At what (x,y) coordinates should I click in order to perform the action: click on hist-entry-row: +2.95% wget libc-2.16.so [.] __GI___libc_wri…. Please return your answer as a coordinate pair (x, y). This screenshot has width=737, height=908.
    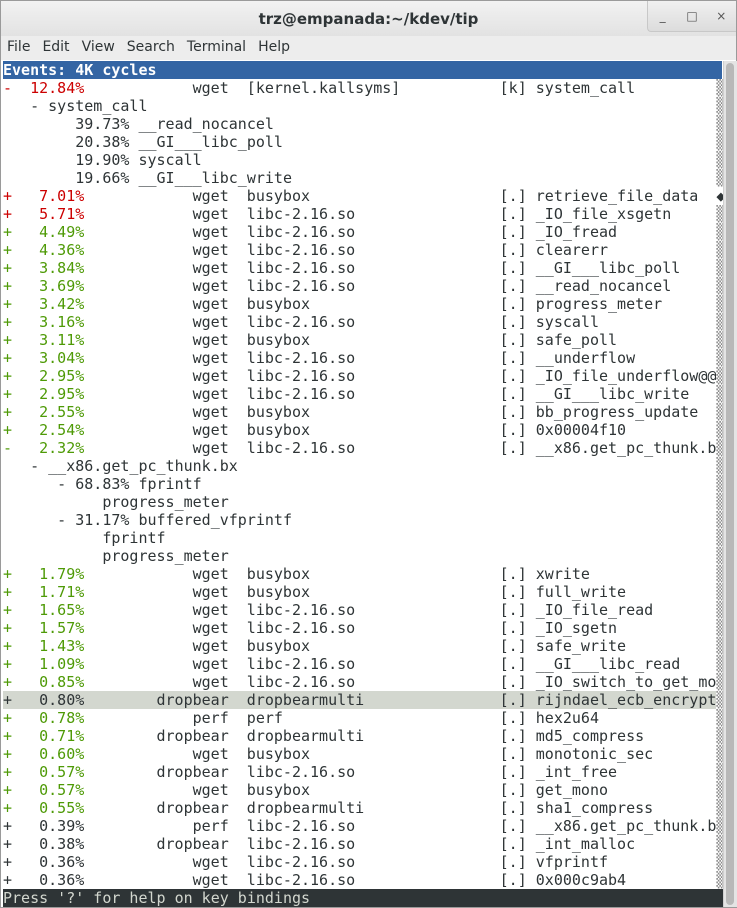
    Looking at the image, I should click on (364, 394).